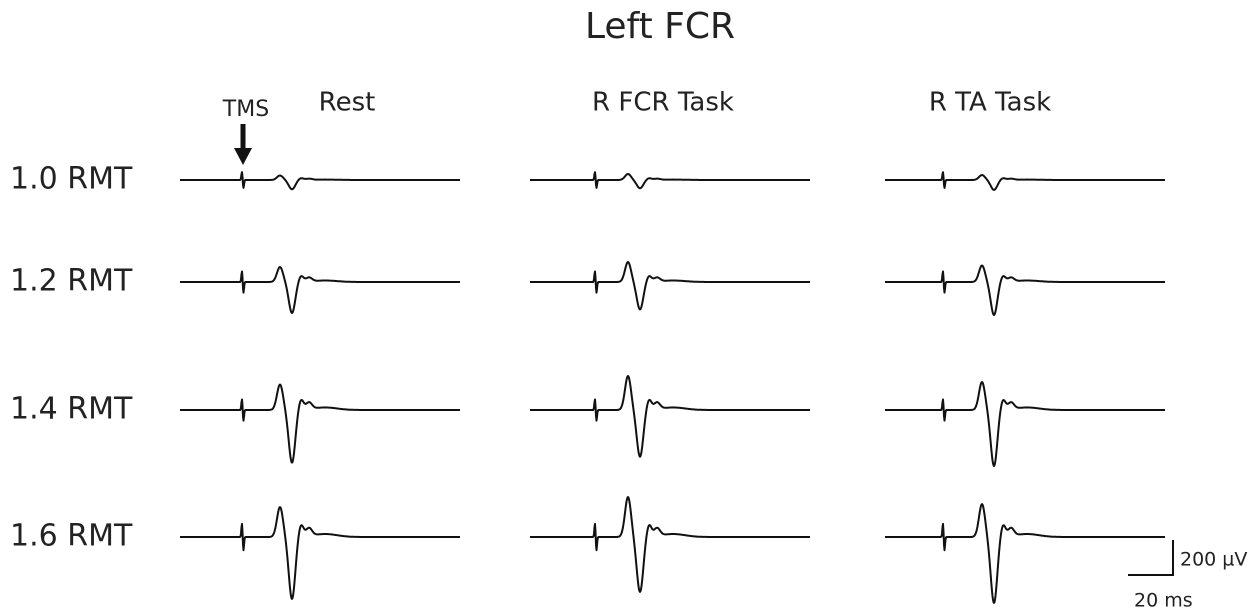 This screenshot has width=1259, height=613. What do you see at coordinates (71, 409) in the screenshot?
I see `row-label: 1.4 RMT` at bounding box center [71, 409].